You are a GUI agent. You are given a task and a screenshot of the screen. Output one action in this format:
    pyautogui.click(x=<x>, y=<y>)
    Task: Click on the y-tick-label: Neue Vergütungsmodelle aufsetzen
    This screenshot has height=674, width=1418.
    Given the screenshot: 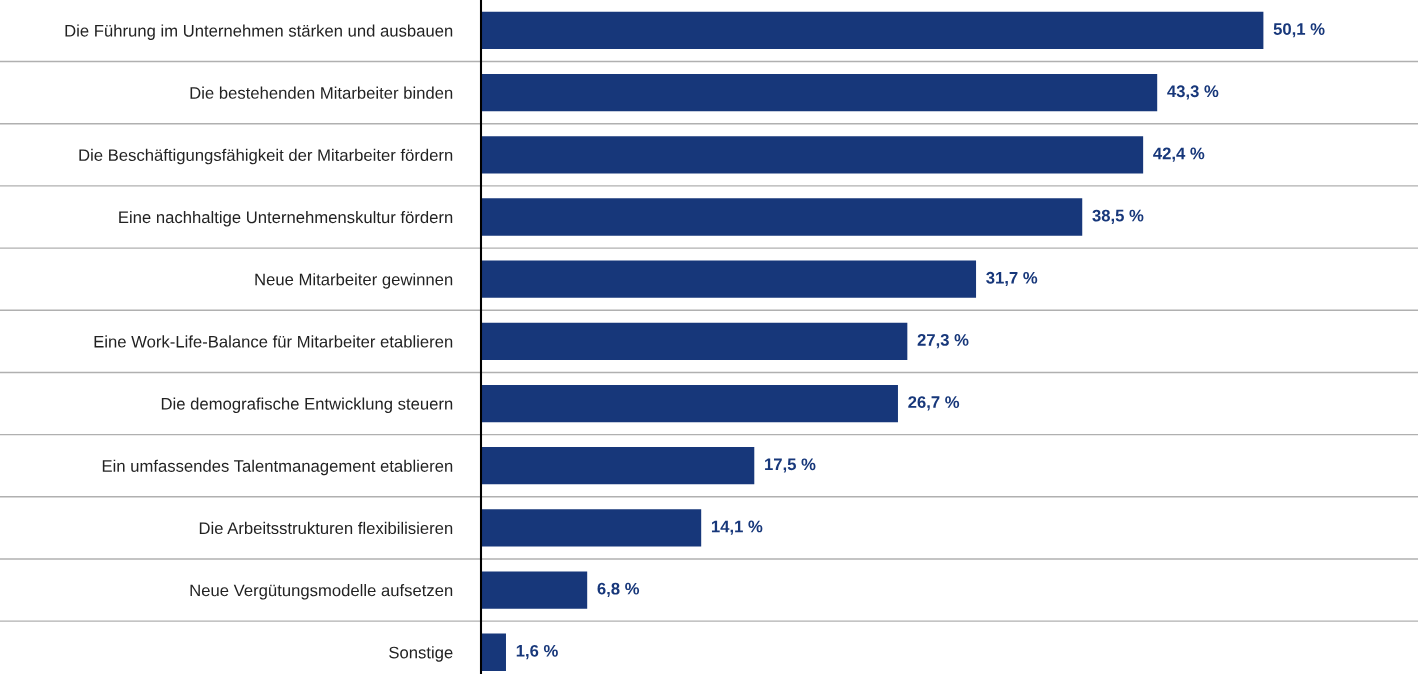 What is the action you would take?
    pyautogui.click(x=321, y=592)
    